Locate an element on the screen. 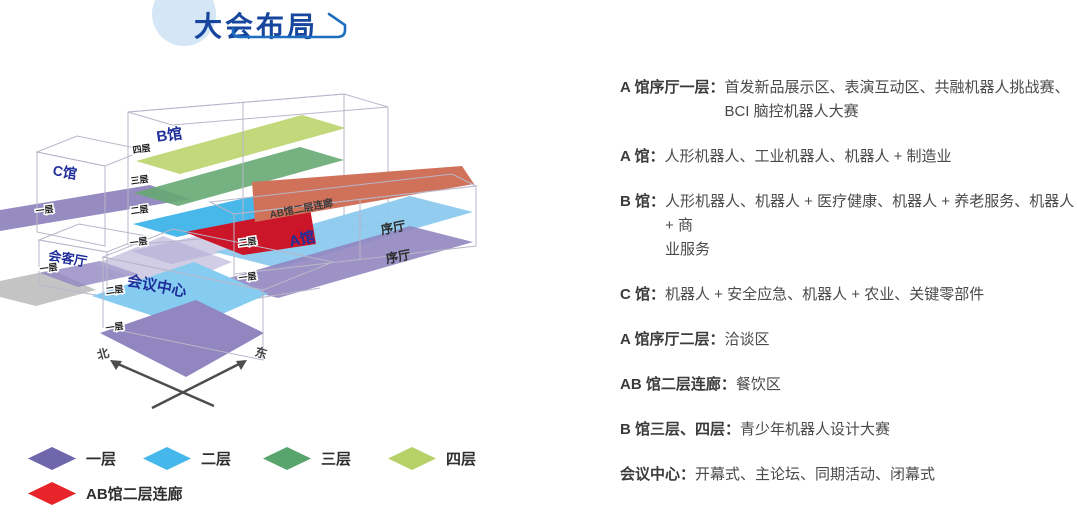  c-hall-front-face is located at coordinates (71, 199).